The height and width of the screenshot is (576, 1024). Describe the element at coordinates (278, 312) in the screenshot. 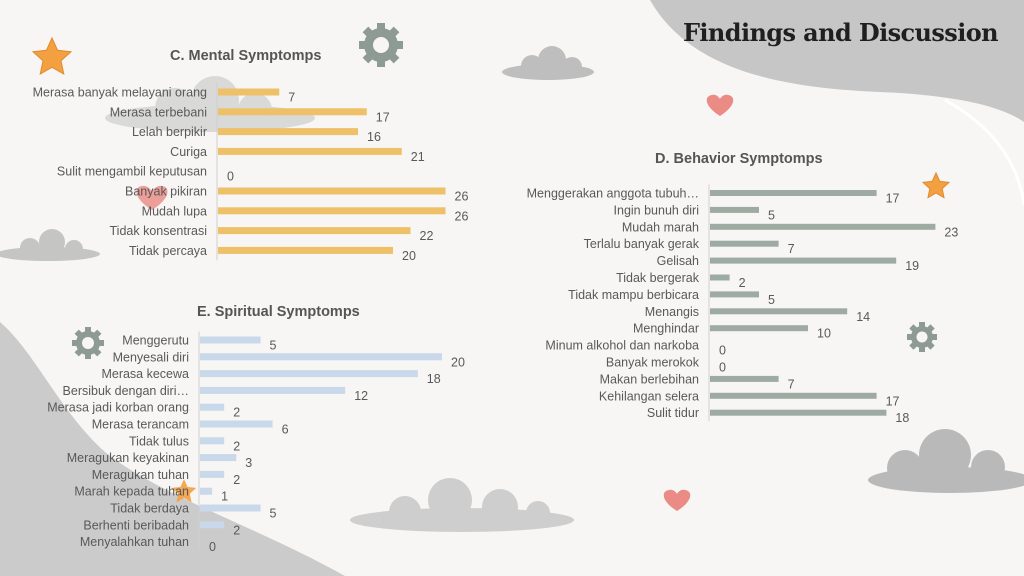

I see `spiritual-chart-title: E. Spiritual Symptomps` at that location.